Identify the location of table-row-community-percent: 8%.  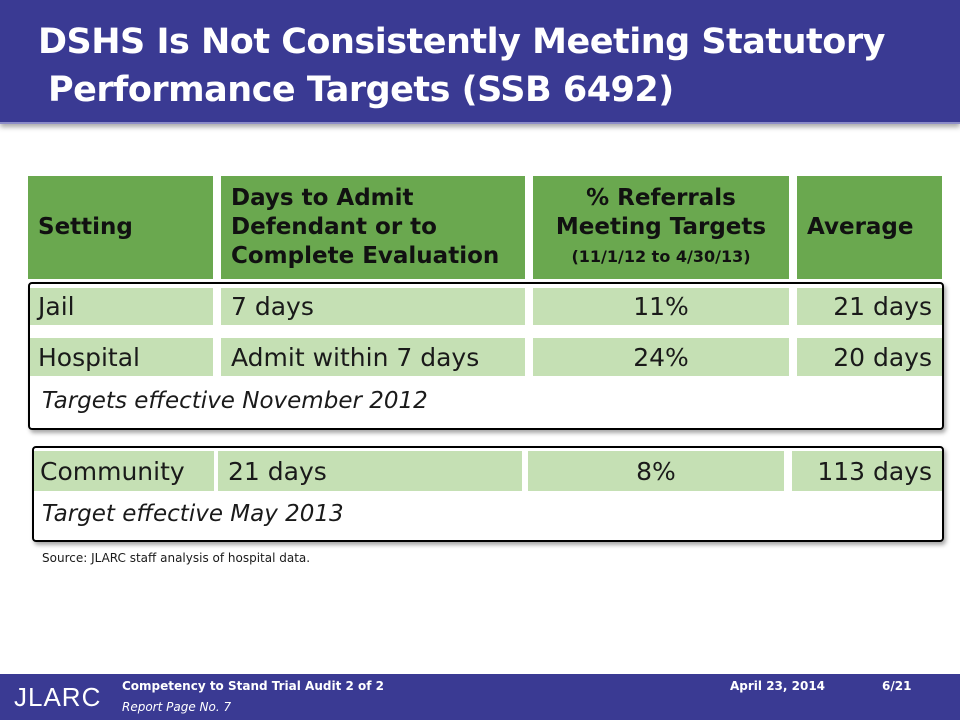
(656, 471).